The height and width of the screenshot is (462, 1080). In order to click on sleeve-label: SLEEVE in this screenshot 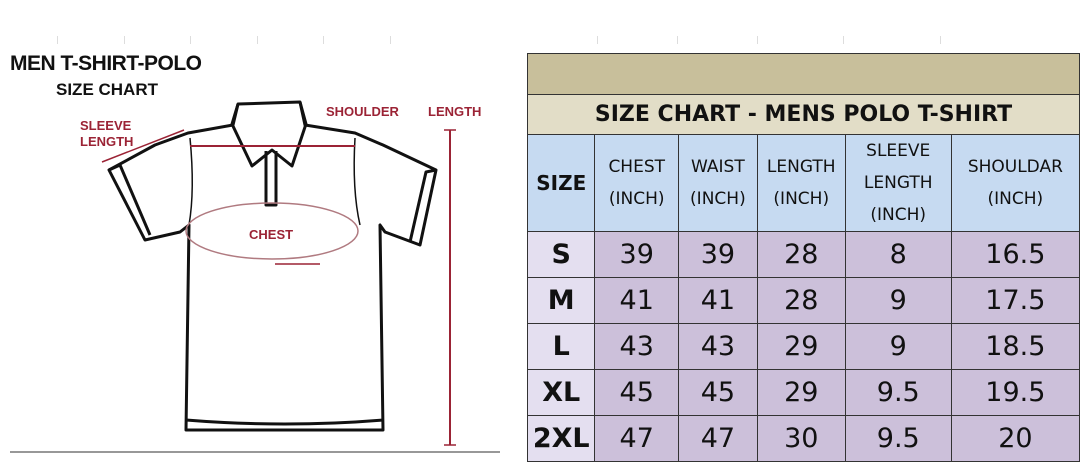, I will do `click(106, 125)`.